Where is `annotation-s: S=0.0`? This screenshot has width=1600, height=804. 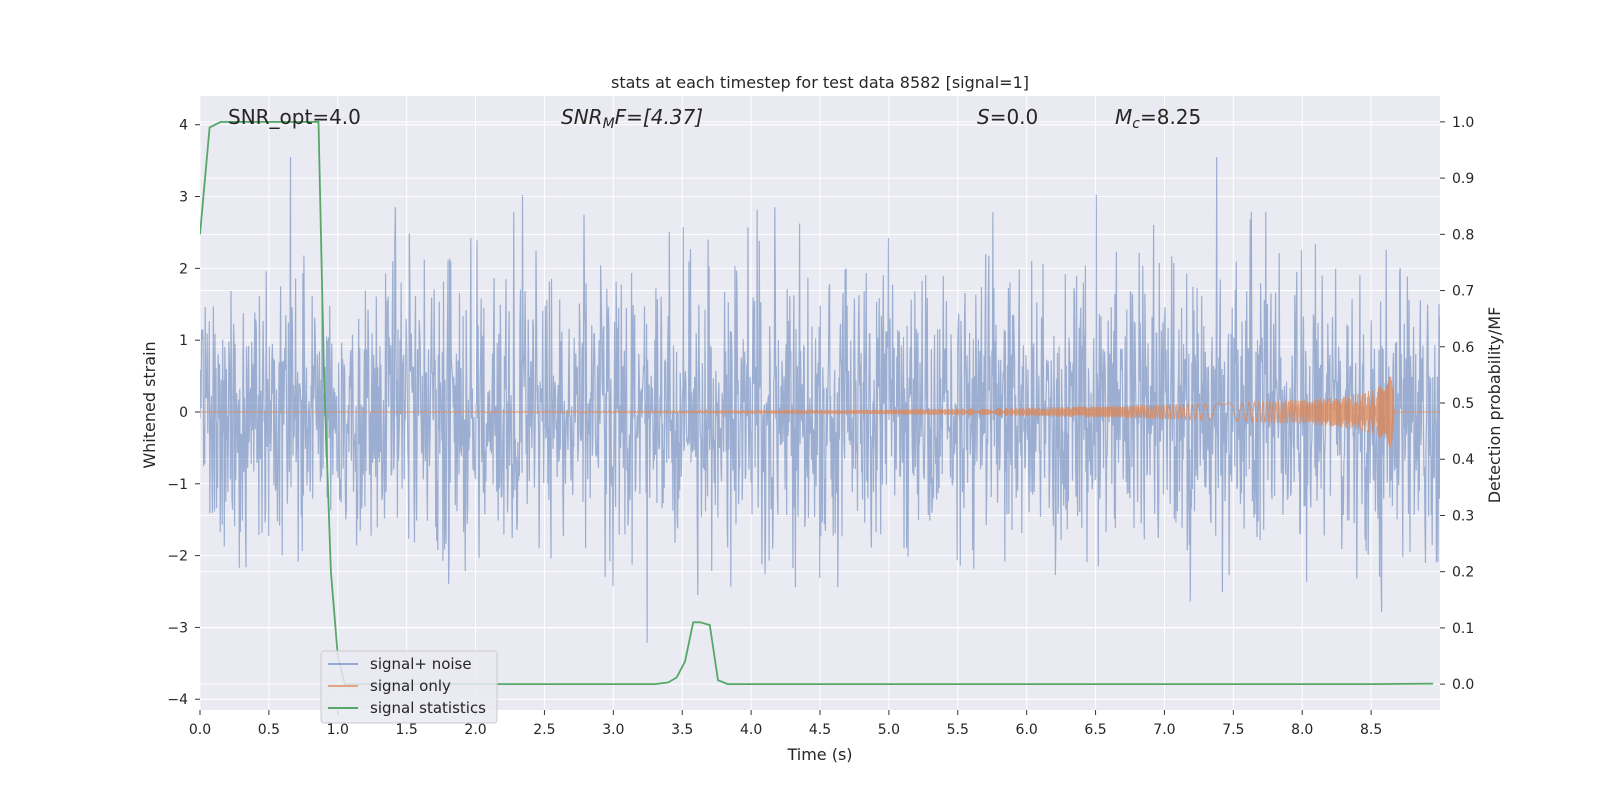 annotation-s: S=0.0 is located at coordinates (1007, 117).